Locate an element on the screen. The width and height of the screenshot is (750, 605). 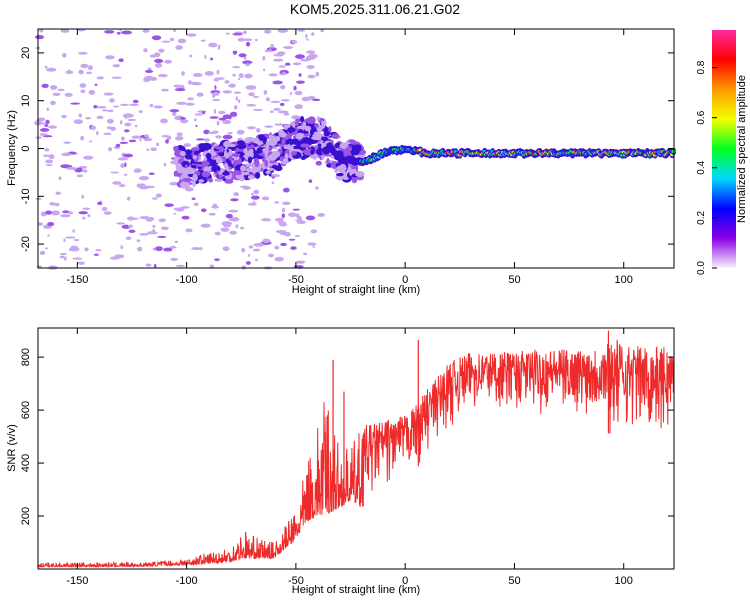
colorbar-label: Normalized spectral amplitude is located at coordinates (742, 149).